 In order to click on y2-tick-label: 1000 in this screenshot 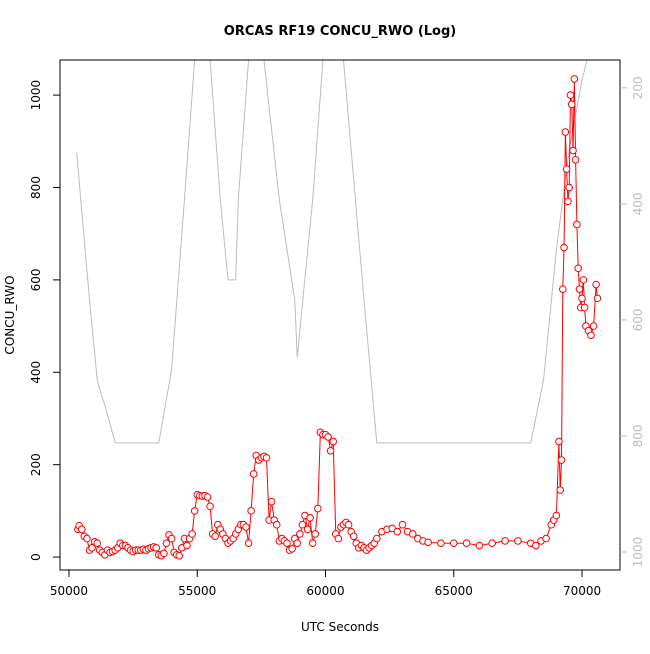, I will do `click(638, 552)`.